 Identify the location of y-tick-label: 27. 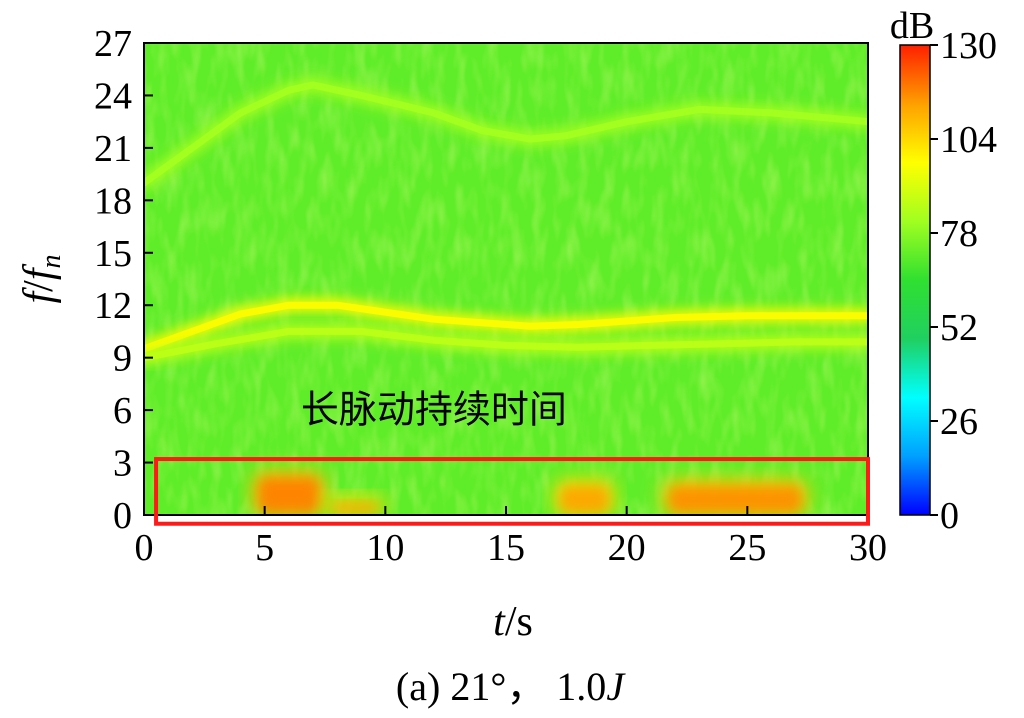
(113, 44).